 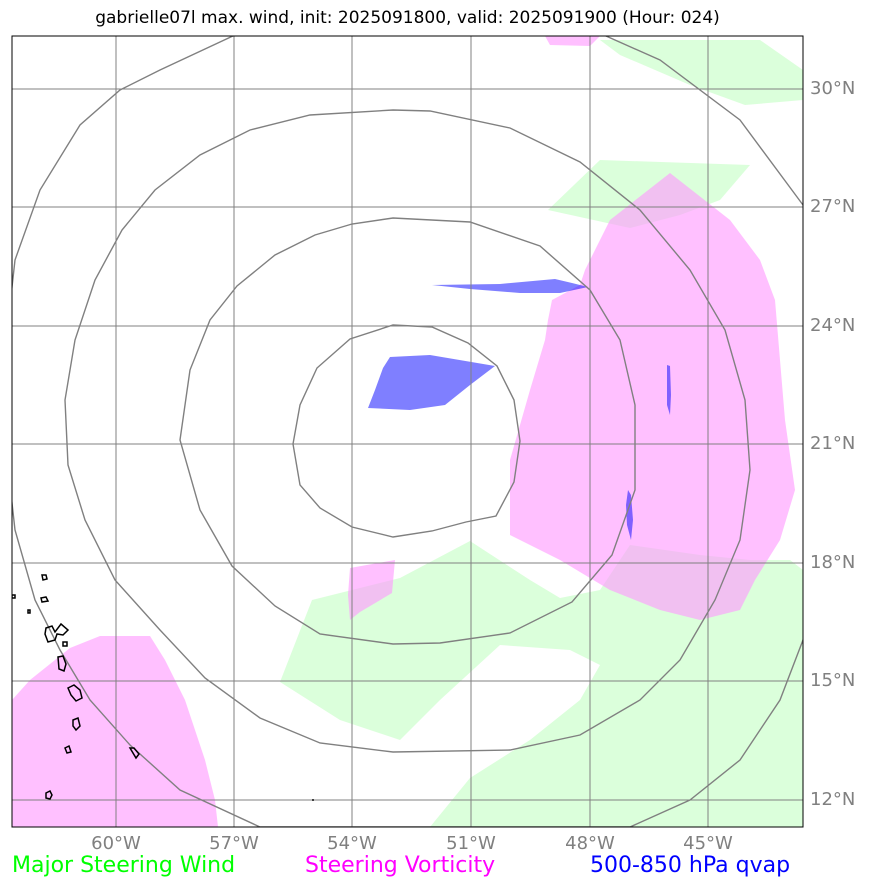 What do you see at coordinates (124, 865) in the screenshot?
I see `legend-steering-wind: Major Steering Wind` at bounding box center [124, 865].